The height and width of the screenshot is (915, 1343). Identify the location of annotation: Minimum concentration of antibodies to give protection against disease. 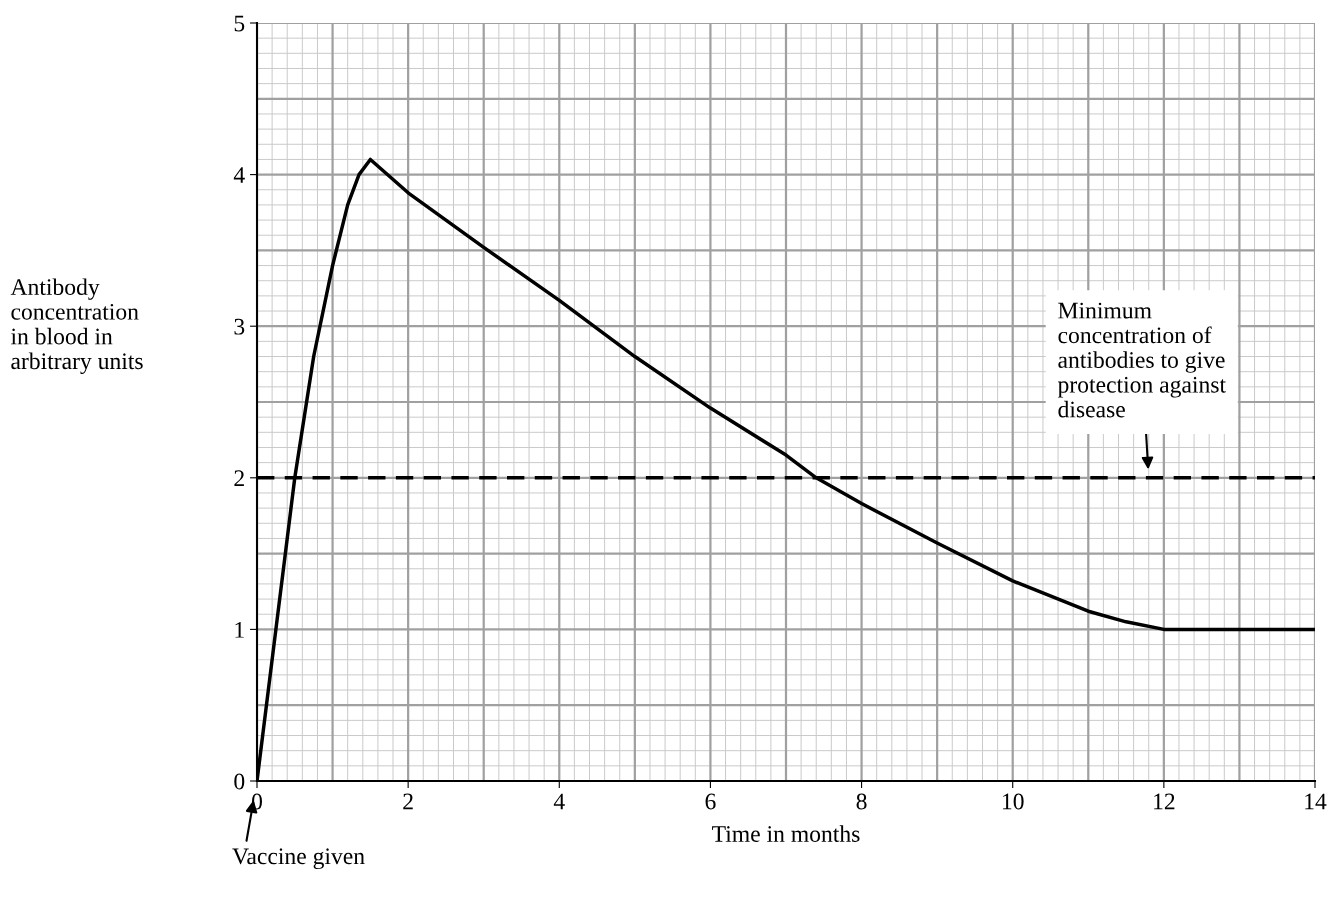
(1141, 360).